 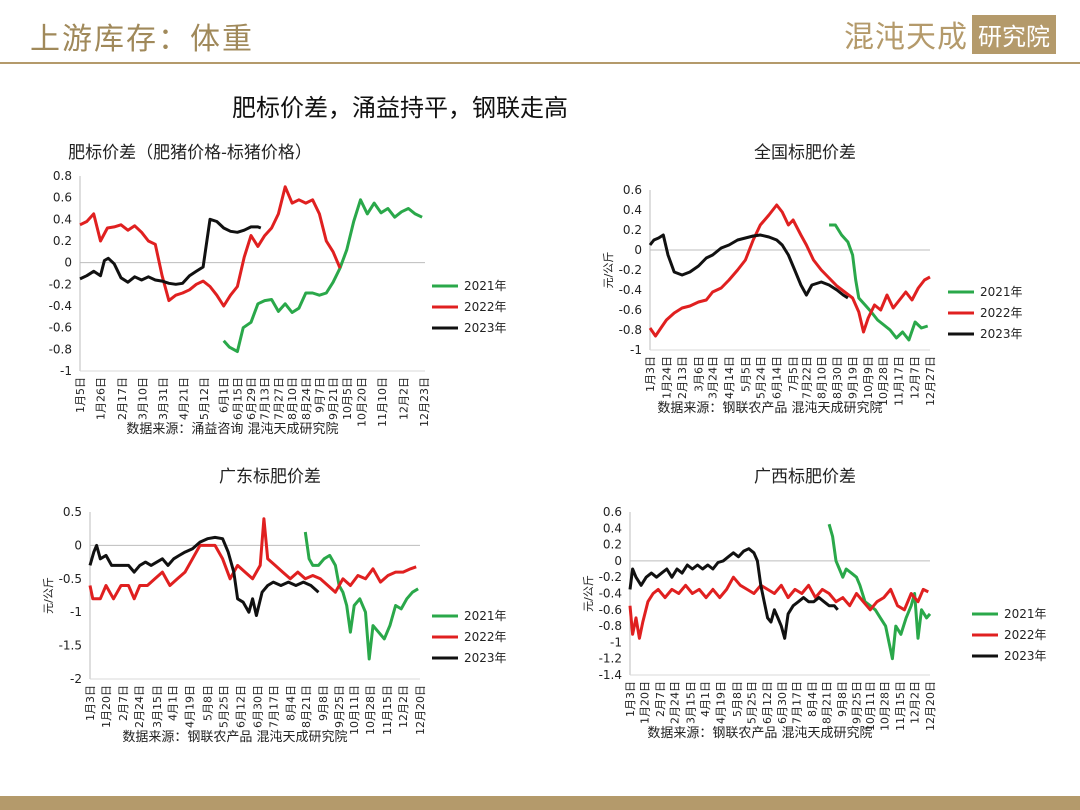 I want to click on x-tick-label: 5月5日, so click(x=745, y=374).